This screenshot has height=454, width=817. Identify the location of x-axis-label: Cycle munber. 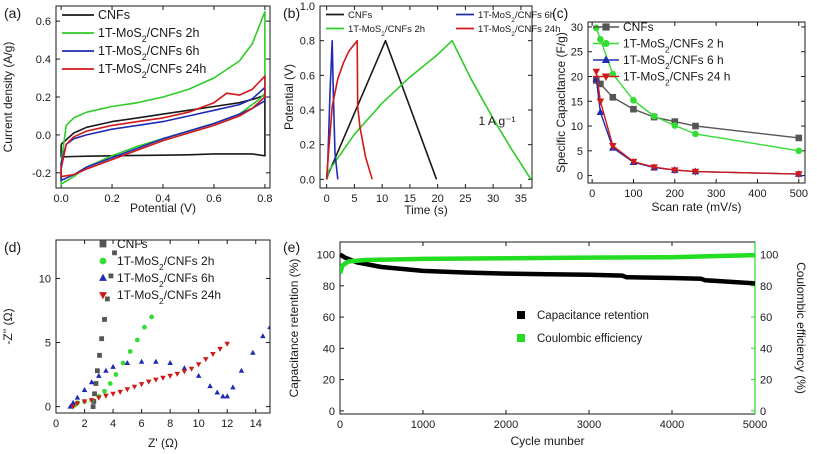
(547, 441).